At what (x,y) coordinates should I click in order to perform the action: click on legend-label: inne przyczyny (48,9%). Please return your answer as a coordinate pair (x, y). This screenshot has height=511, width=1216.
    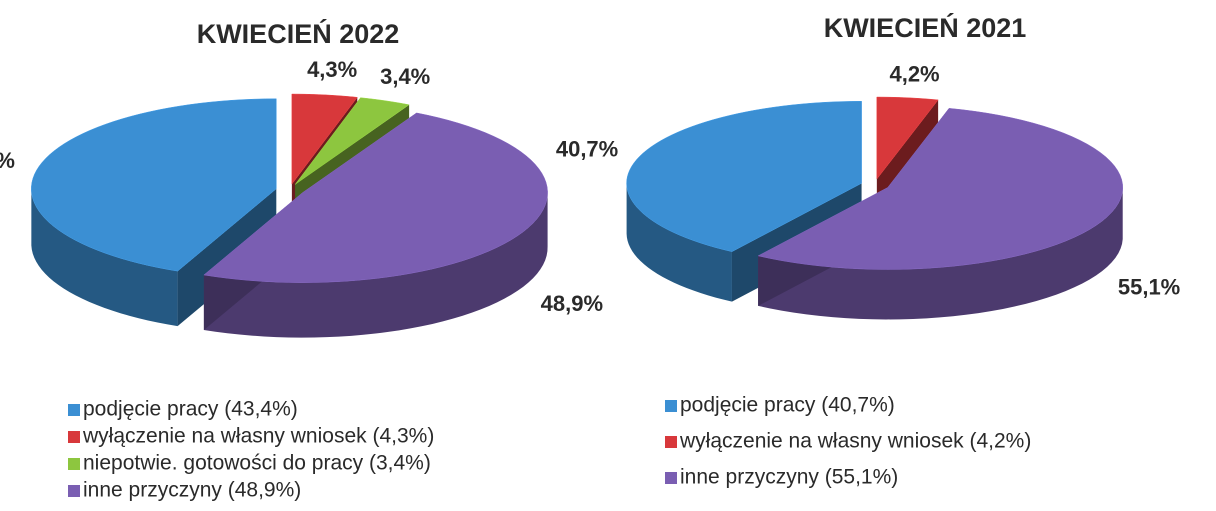
    Looking at the image, I should click on (192, 490).